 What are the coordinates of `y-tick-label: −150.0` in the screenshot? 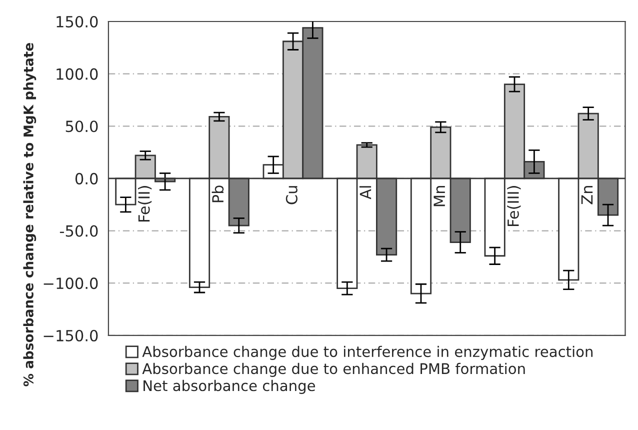 It's located at (71, 336).